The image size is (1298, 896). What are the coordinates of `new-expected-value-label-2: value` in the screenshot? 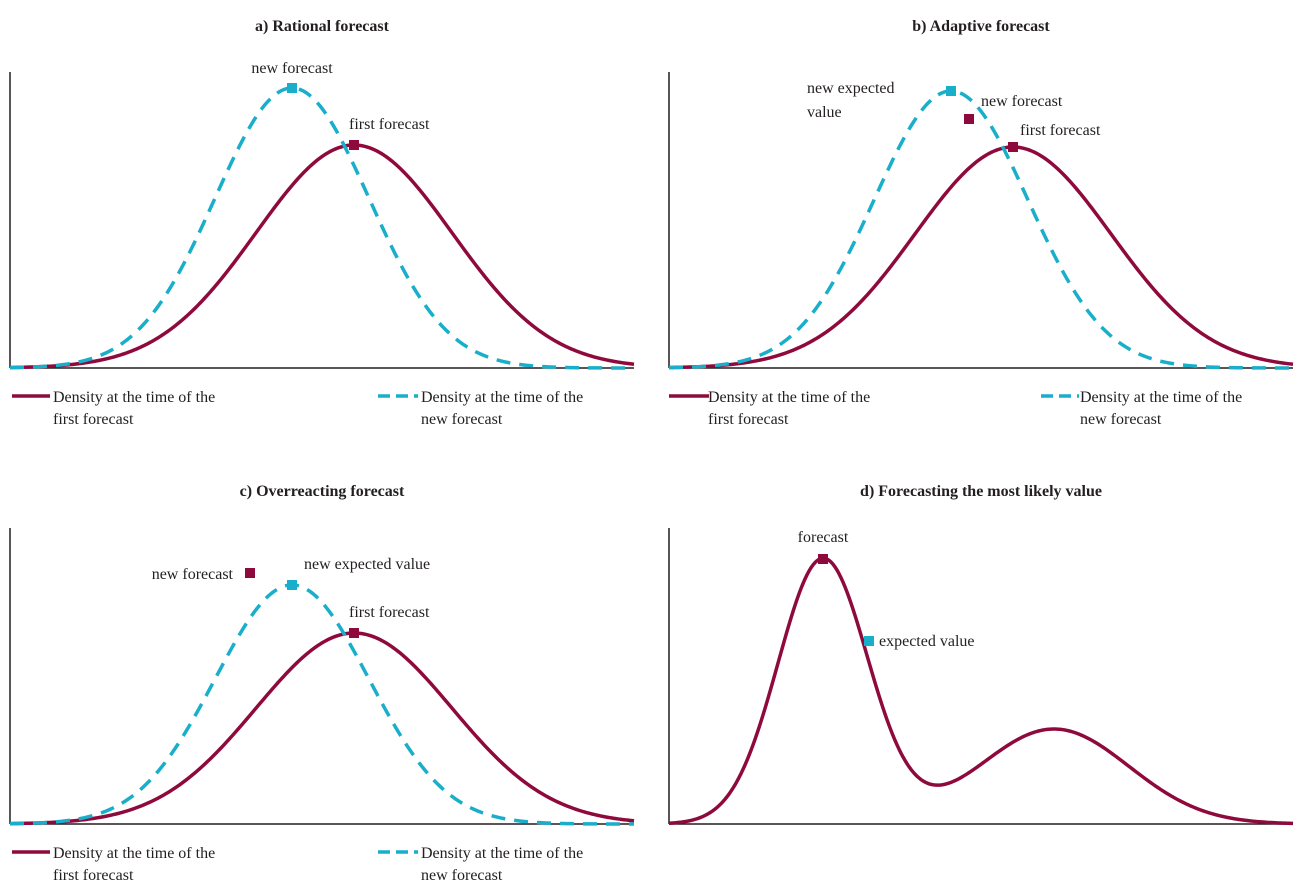 It's located at (824, 112).